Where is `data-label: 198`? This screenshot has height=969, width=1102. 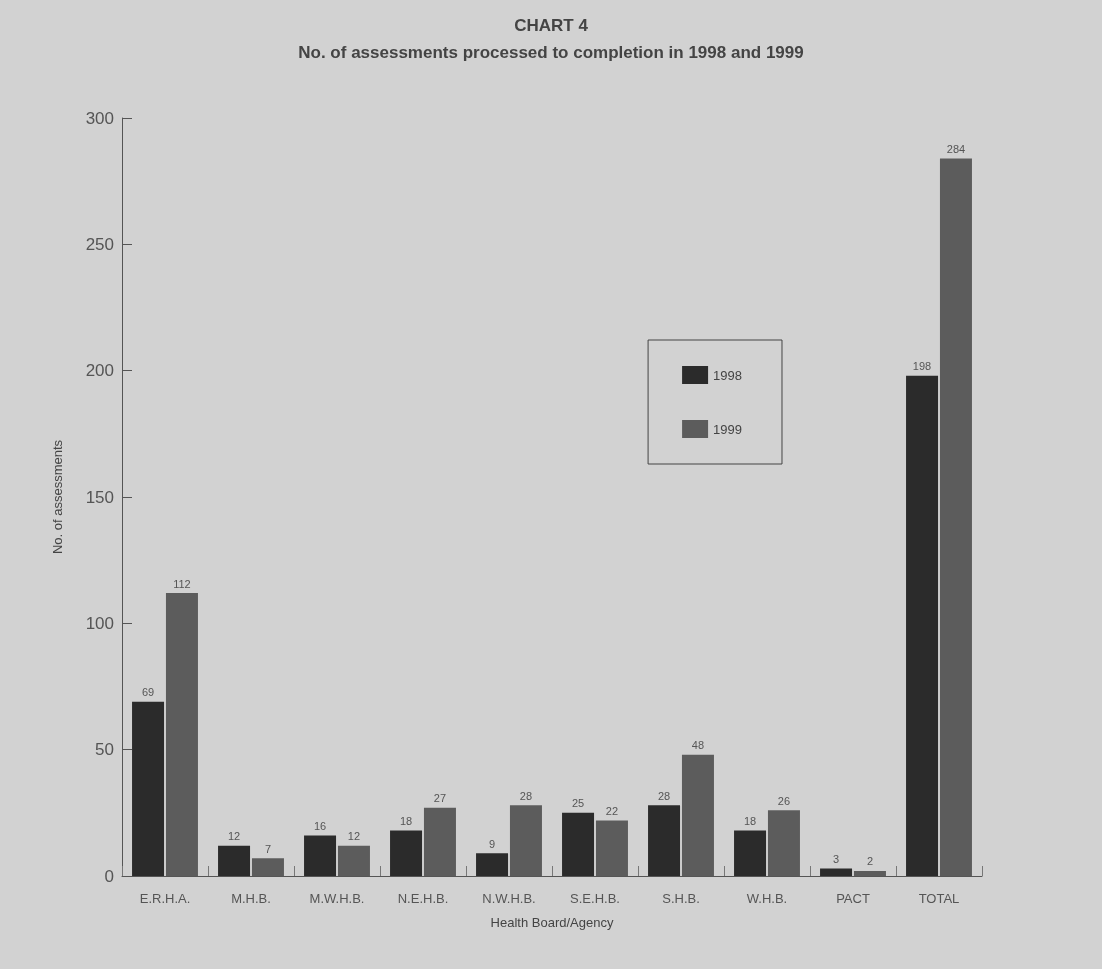 data-label: 198 is located at coordinates (922, 366).